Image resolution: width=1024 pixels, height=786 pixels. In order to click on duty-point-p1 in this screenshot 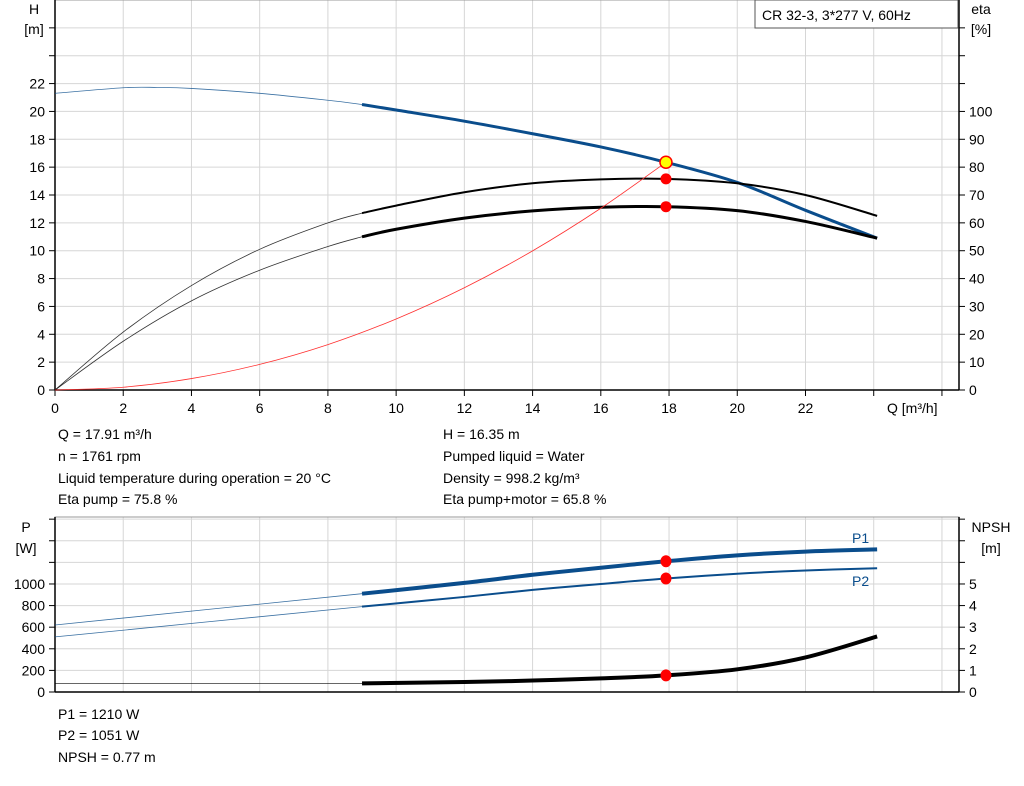, I will do `click(666, 561)`.